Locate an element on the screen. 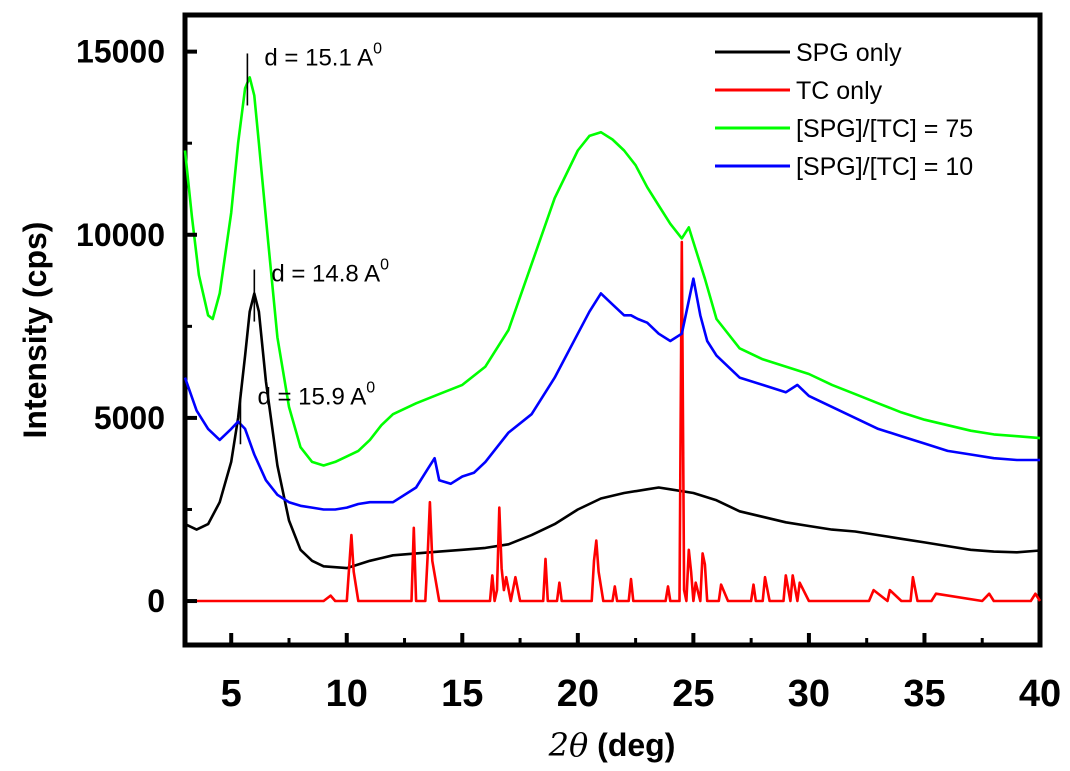  y-tick-label: 5000 is located at coordinates (129, 418).